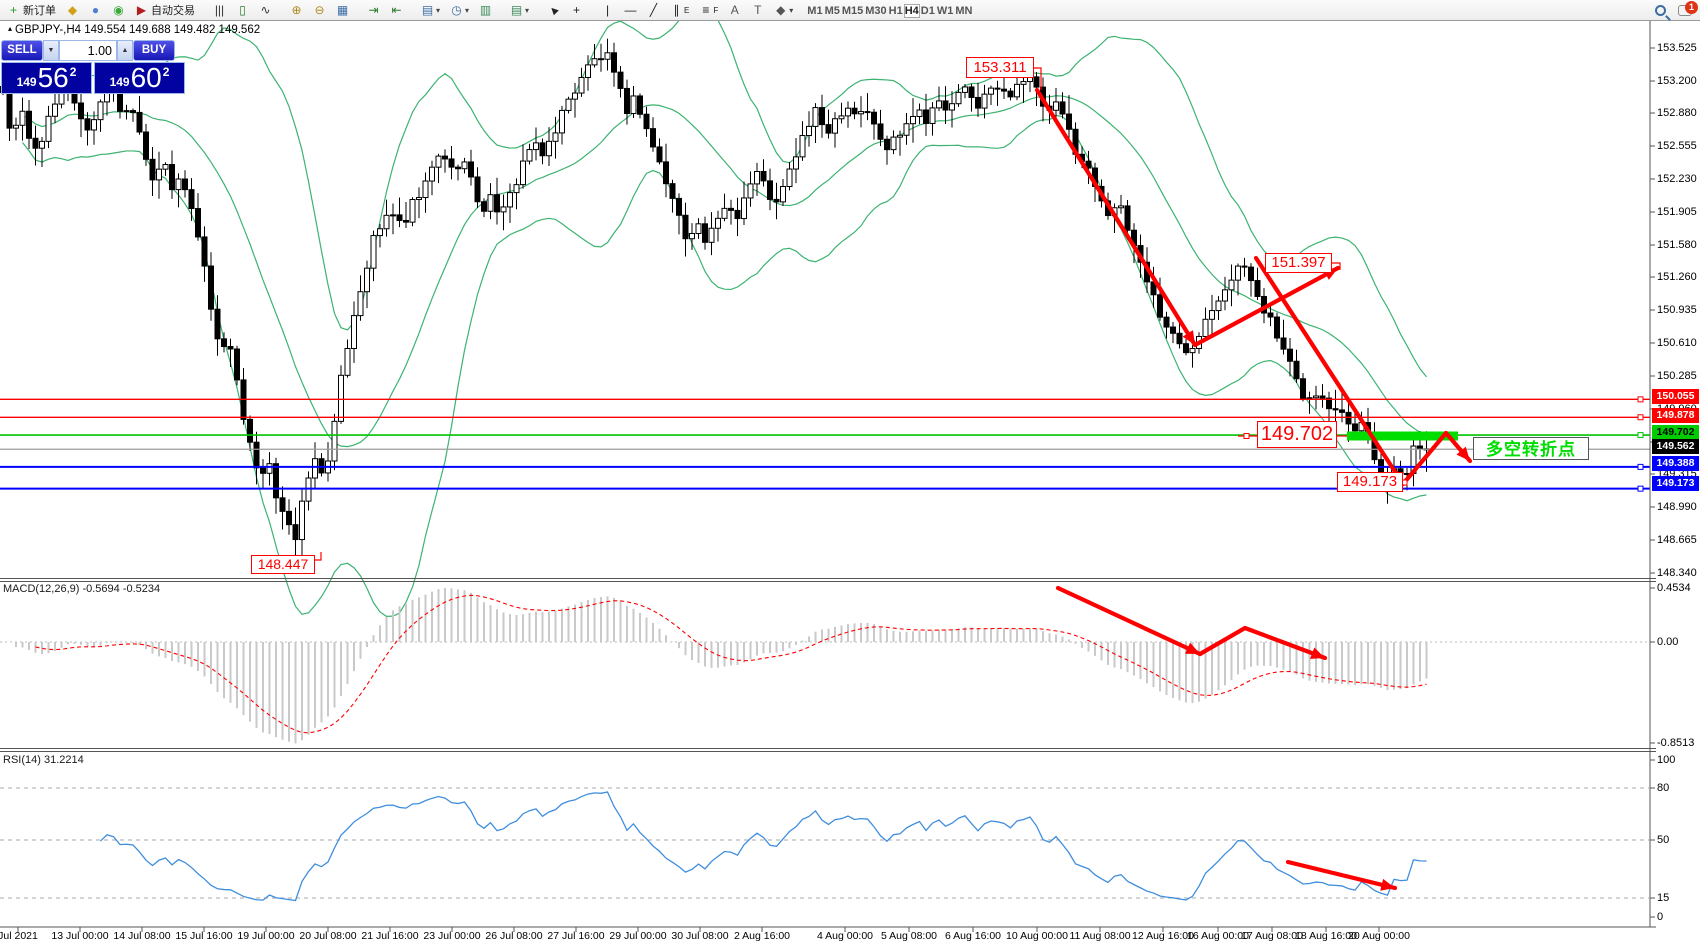 The height and width of the screenshot is (942, 1700). What do you see at coordinates (519, 10) in the screenshot?
I see `templates-button: ▤ ▾` at bounding box center [519, 10].